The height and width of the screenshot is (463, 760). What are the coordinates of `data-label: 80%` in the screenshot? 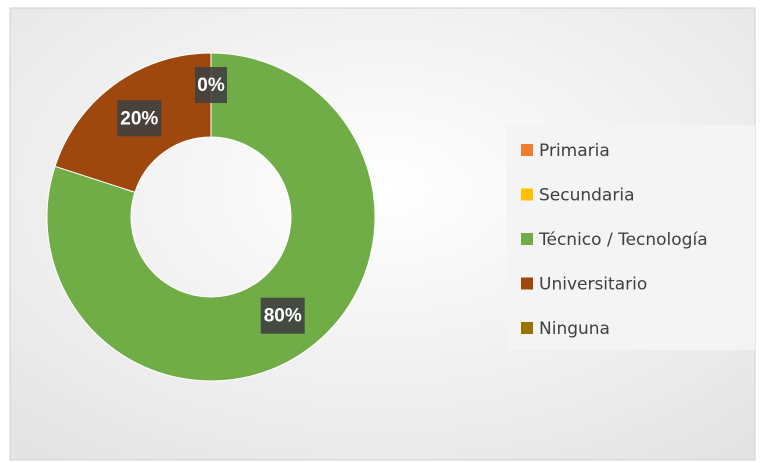 It's located at (283, 316).